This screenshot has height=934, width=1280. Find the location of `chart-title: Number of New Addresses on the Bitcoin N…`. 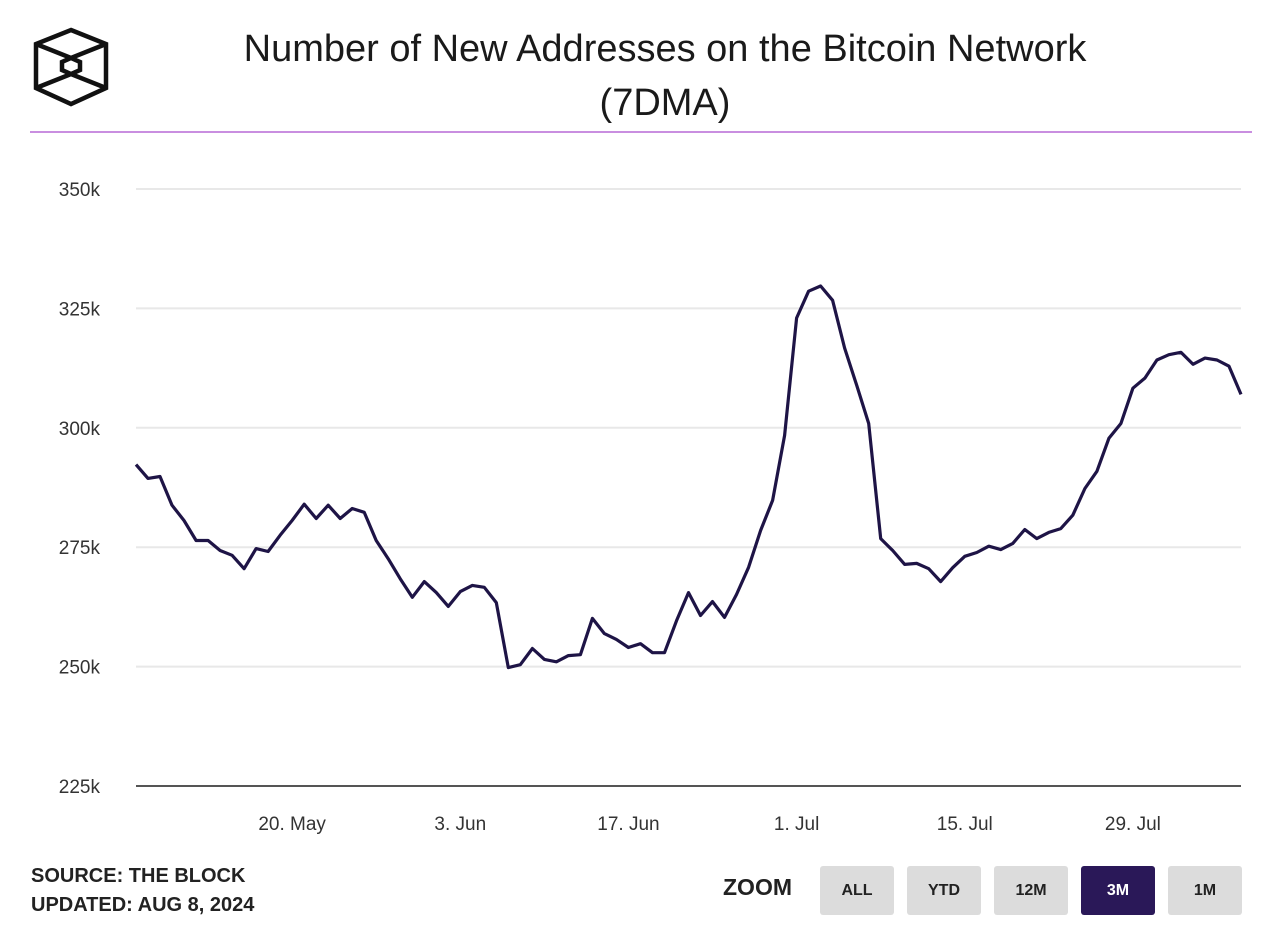

chart-title: Number of New Addresses on the Bitcoin N… is located at coordinates (665, 76).